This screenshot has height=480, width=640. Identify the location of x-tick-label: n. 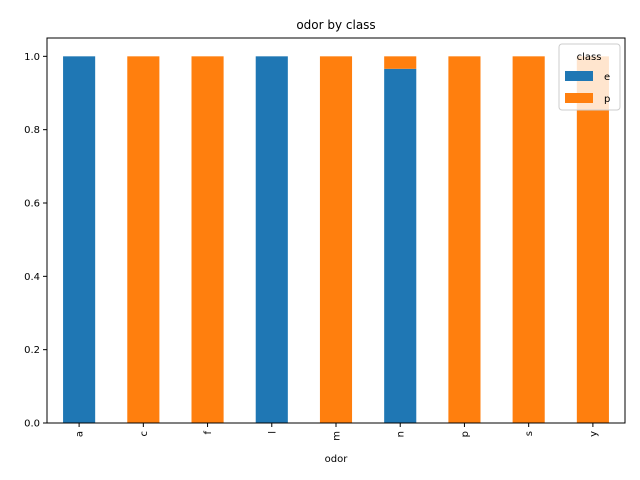
(401, 434).